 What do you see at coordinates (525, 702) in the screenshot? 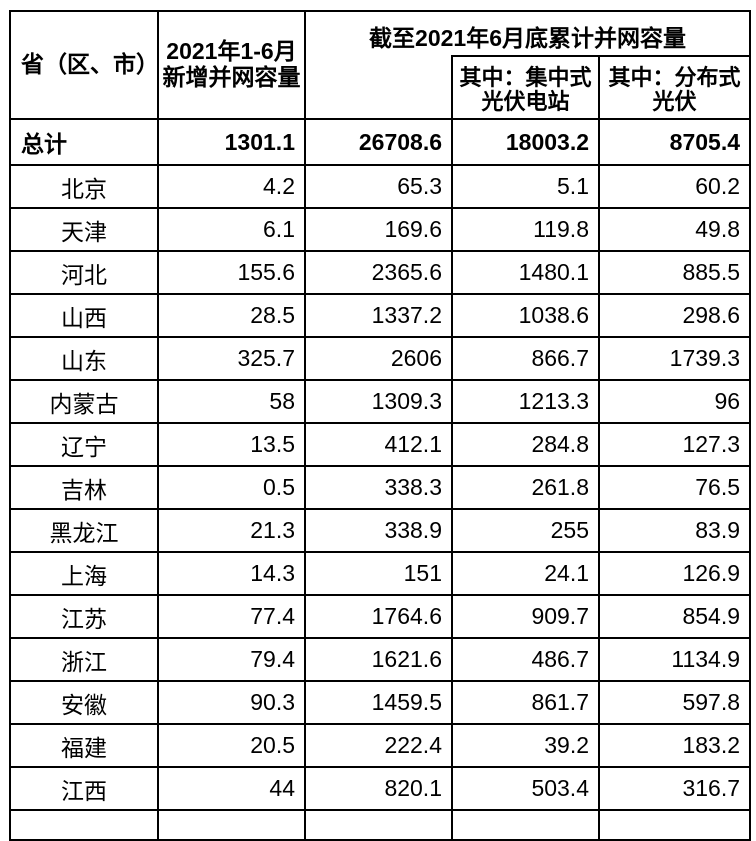
I see `centralized-cell: 861.7` at bounding box center [525, 702].